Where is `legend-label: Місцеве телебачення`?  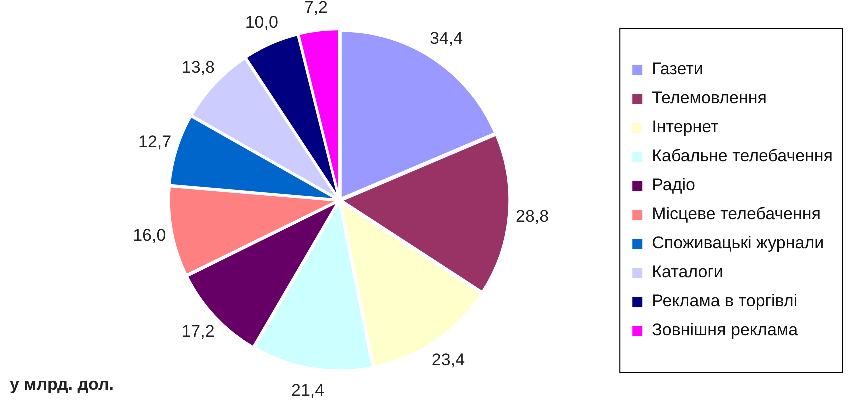 legend-label: Місцеве телебачення is located at coordinates (736, 214).